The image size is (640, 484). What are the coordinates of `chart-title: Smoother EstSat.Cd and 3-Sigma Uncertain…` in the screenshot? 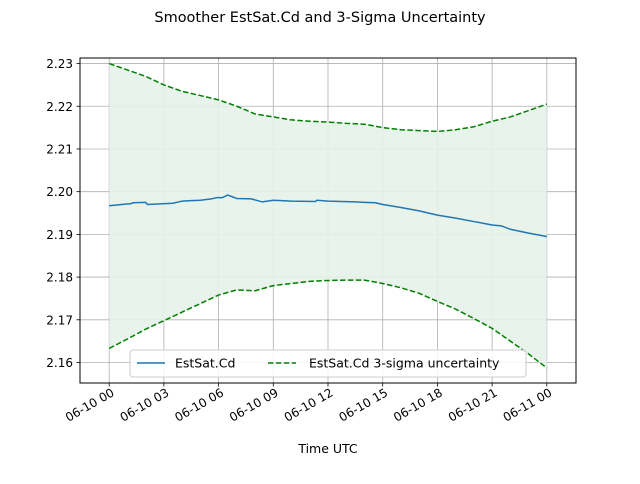 It's located at (320, 18).